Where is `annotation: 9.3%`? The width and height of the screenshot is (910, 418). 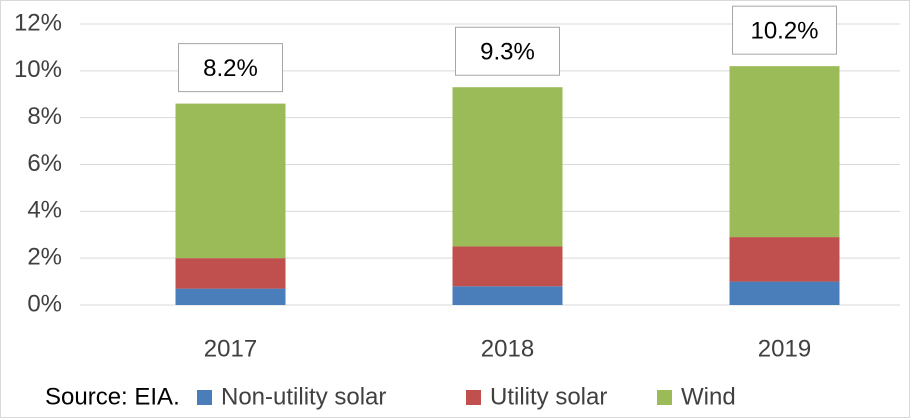 annotation: 9.3% is located at coordinates (507, 52).